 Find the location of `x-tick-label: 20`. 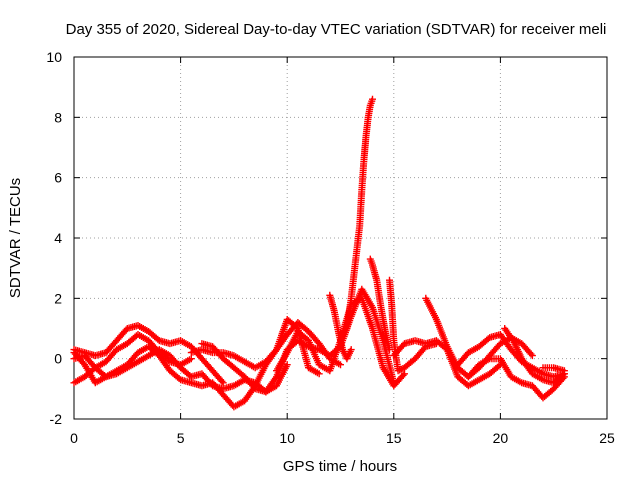

x-tick-label: 20 is located at coordinates (501, 438).